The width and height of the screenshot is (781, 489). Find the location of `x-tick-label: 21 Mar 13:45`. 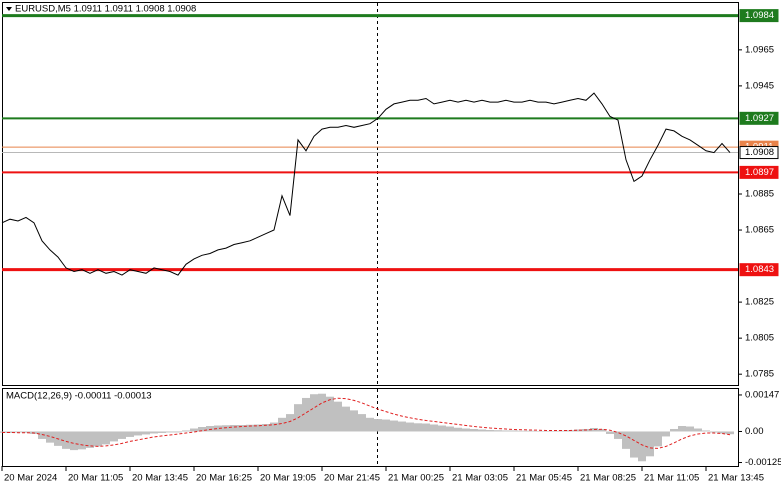

x-tick-label: 21 Mar 13:45 is located at coordinates (736, 478).